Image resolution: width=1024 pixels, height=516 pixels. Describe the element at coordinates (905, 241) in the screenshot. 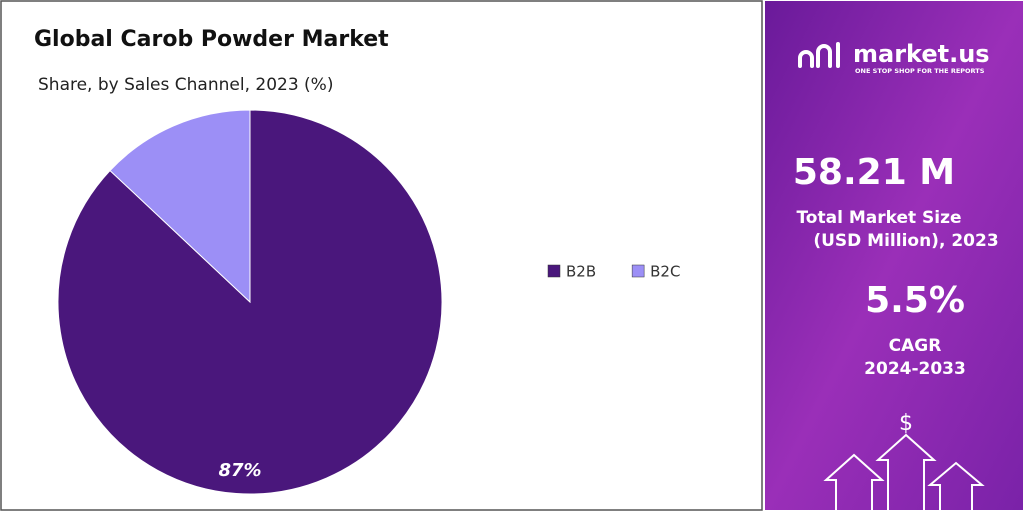

I see `market-size-label: (USD Million), 2023` at that location.